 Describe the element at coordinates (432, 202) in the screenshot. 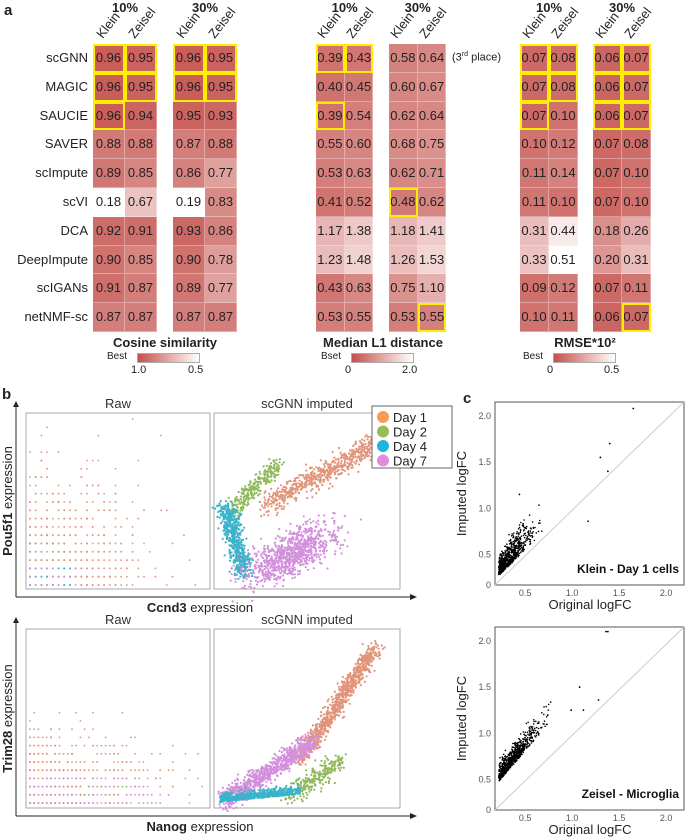

I see `heatmap-cell: 0.62` at that location.